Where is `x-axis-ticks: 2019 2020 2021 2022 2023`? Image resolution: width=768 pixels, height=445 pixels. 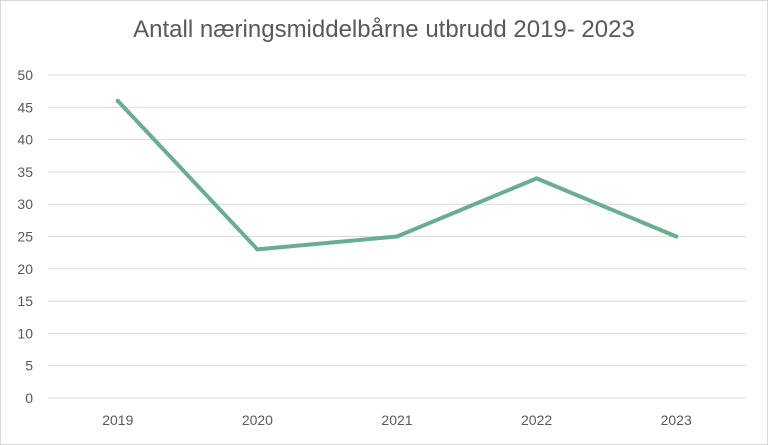
x-axis-ticks: 2019 2020 2021 2022 2023 is located at coordinates (397, 420).